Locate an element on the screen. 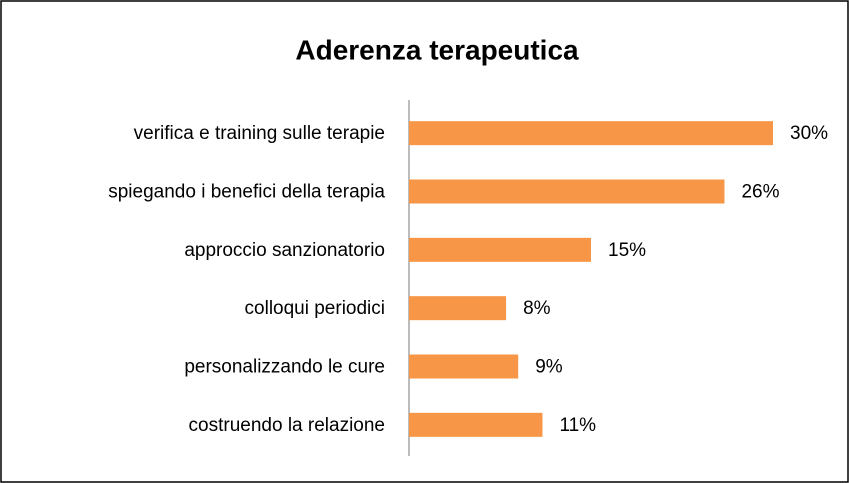 This screenshot has width=849, height=483. category-label: spiegando i benefici della terapia is located at coordinates (246, 192).